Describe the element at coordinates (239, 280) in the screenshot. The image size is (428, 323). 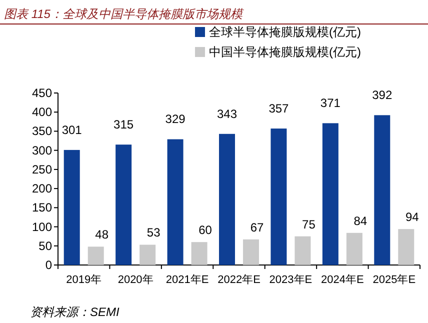
I see `x-tick-label: 2022年E` at that location.